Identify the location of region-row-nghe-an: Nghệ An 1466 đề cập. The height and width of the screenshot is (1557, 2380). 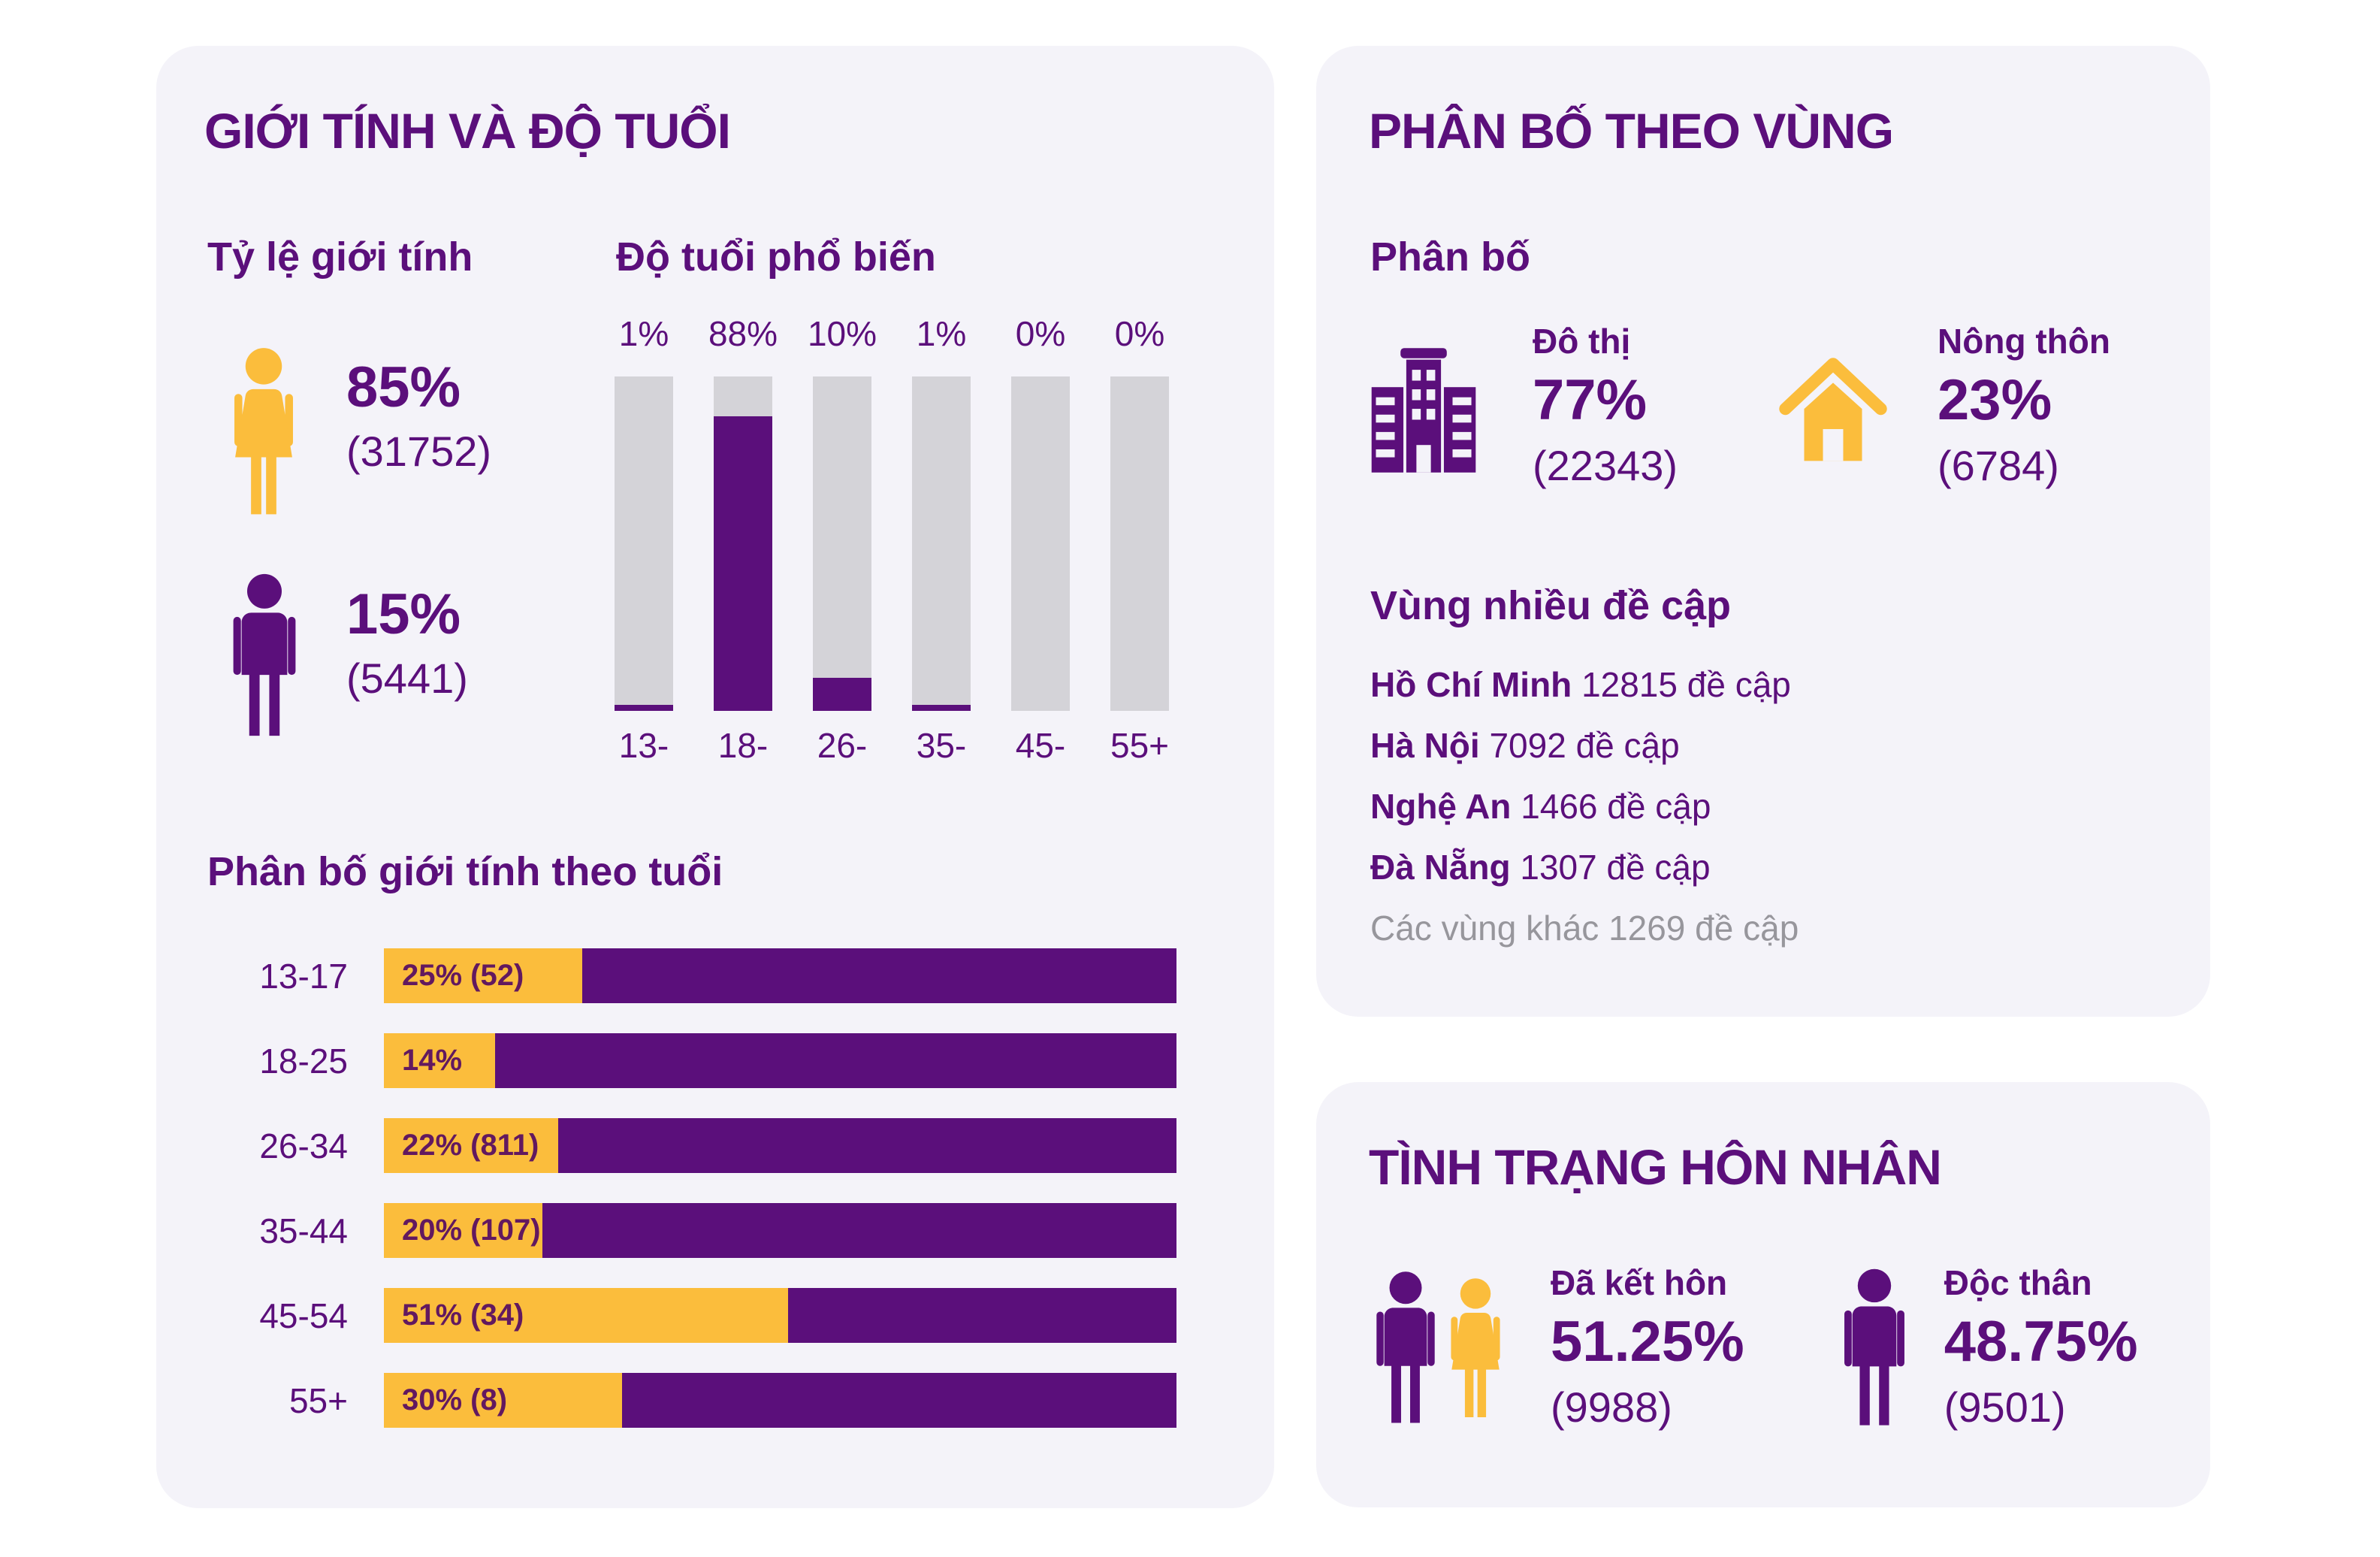
(1584, 806).